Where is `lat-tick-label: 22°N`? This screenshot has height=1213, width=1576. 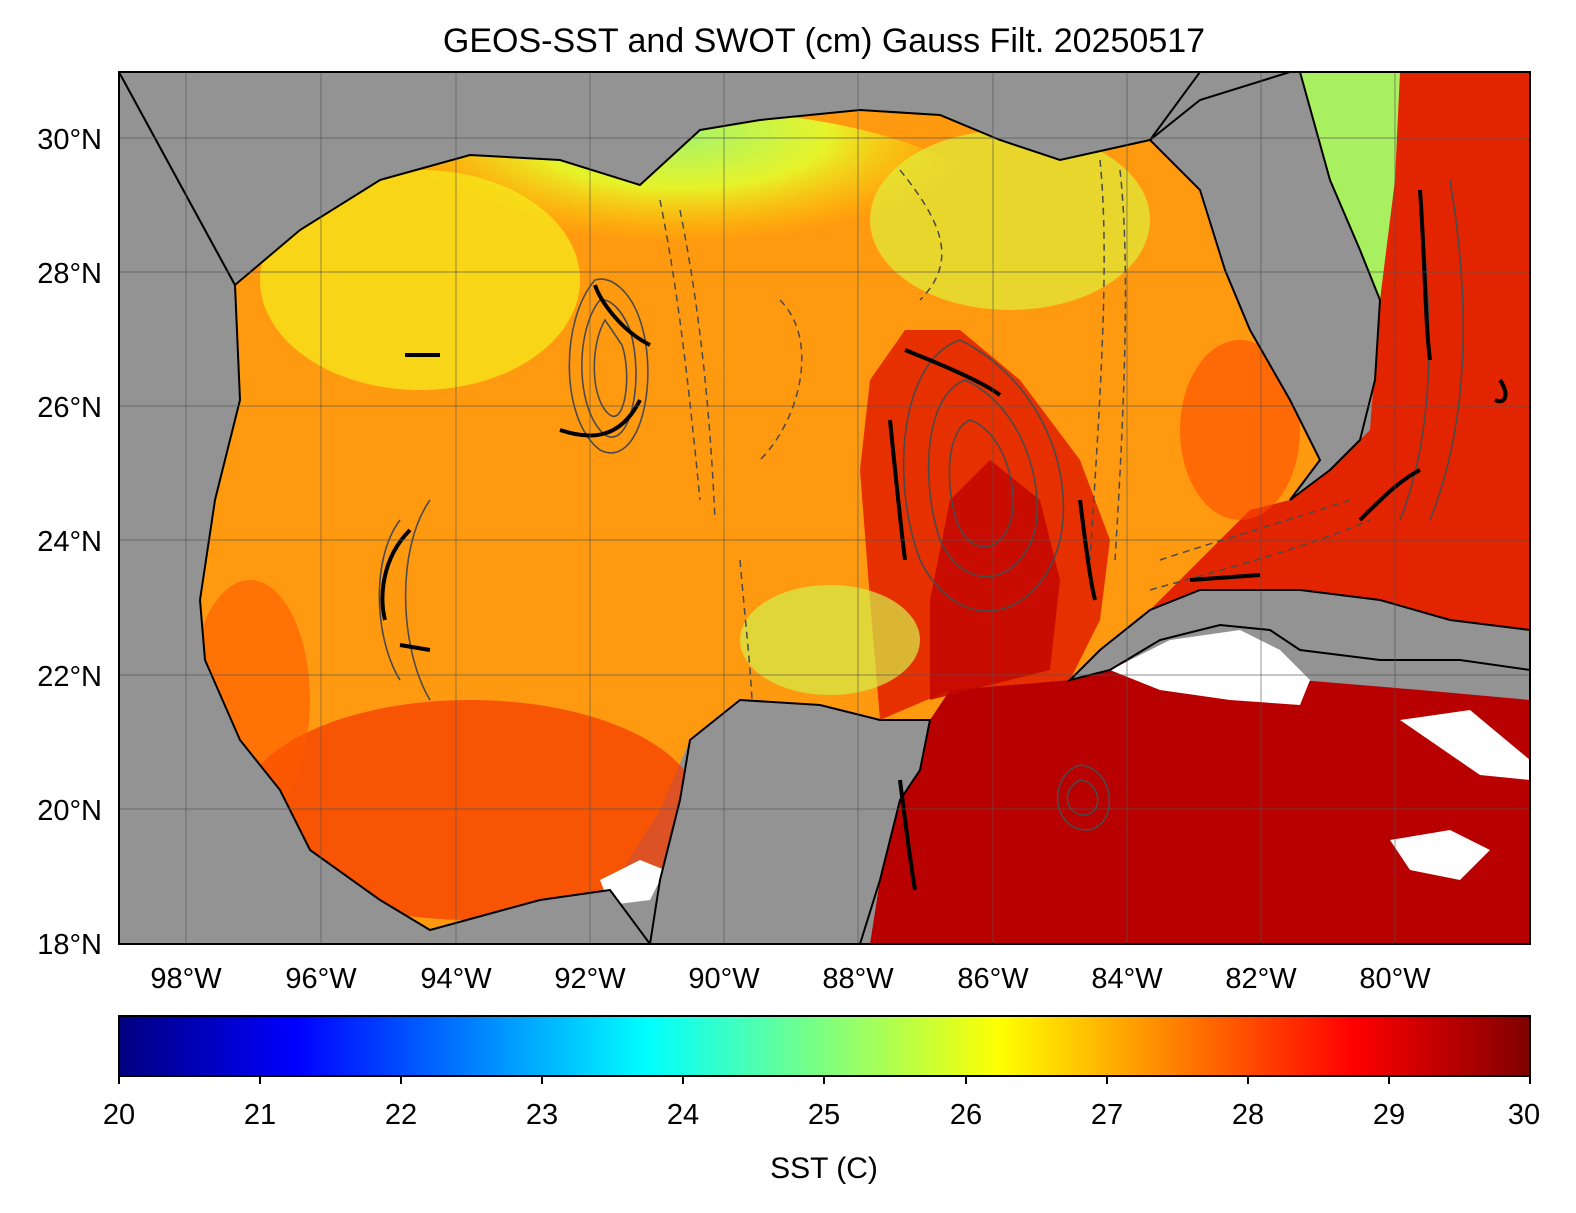 lat-tick-label: 22°N is located at coordinates (69, 677).